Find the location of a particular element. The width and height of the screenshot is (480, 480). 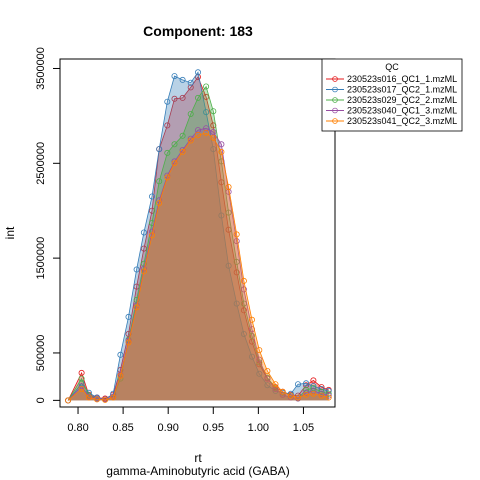

y-tick-label: 2500000 is located at coordinates (41, 163).